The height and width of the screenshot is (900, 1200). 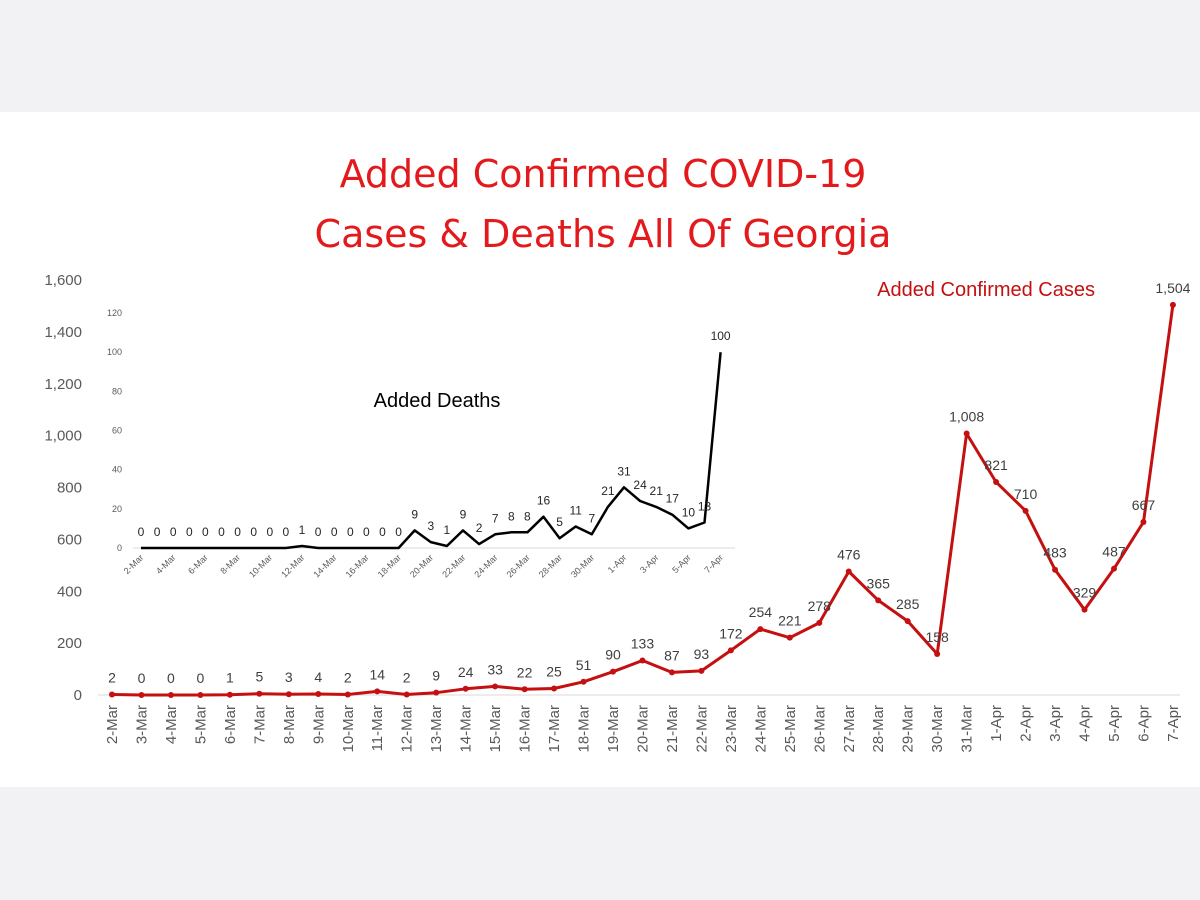 I want to click on deaths-data-label: 100, so click(x=721, y=336).